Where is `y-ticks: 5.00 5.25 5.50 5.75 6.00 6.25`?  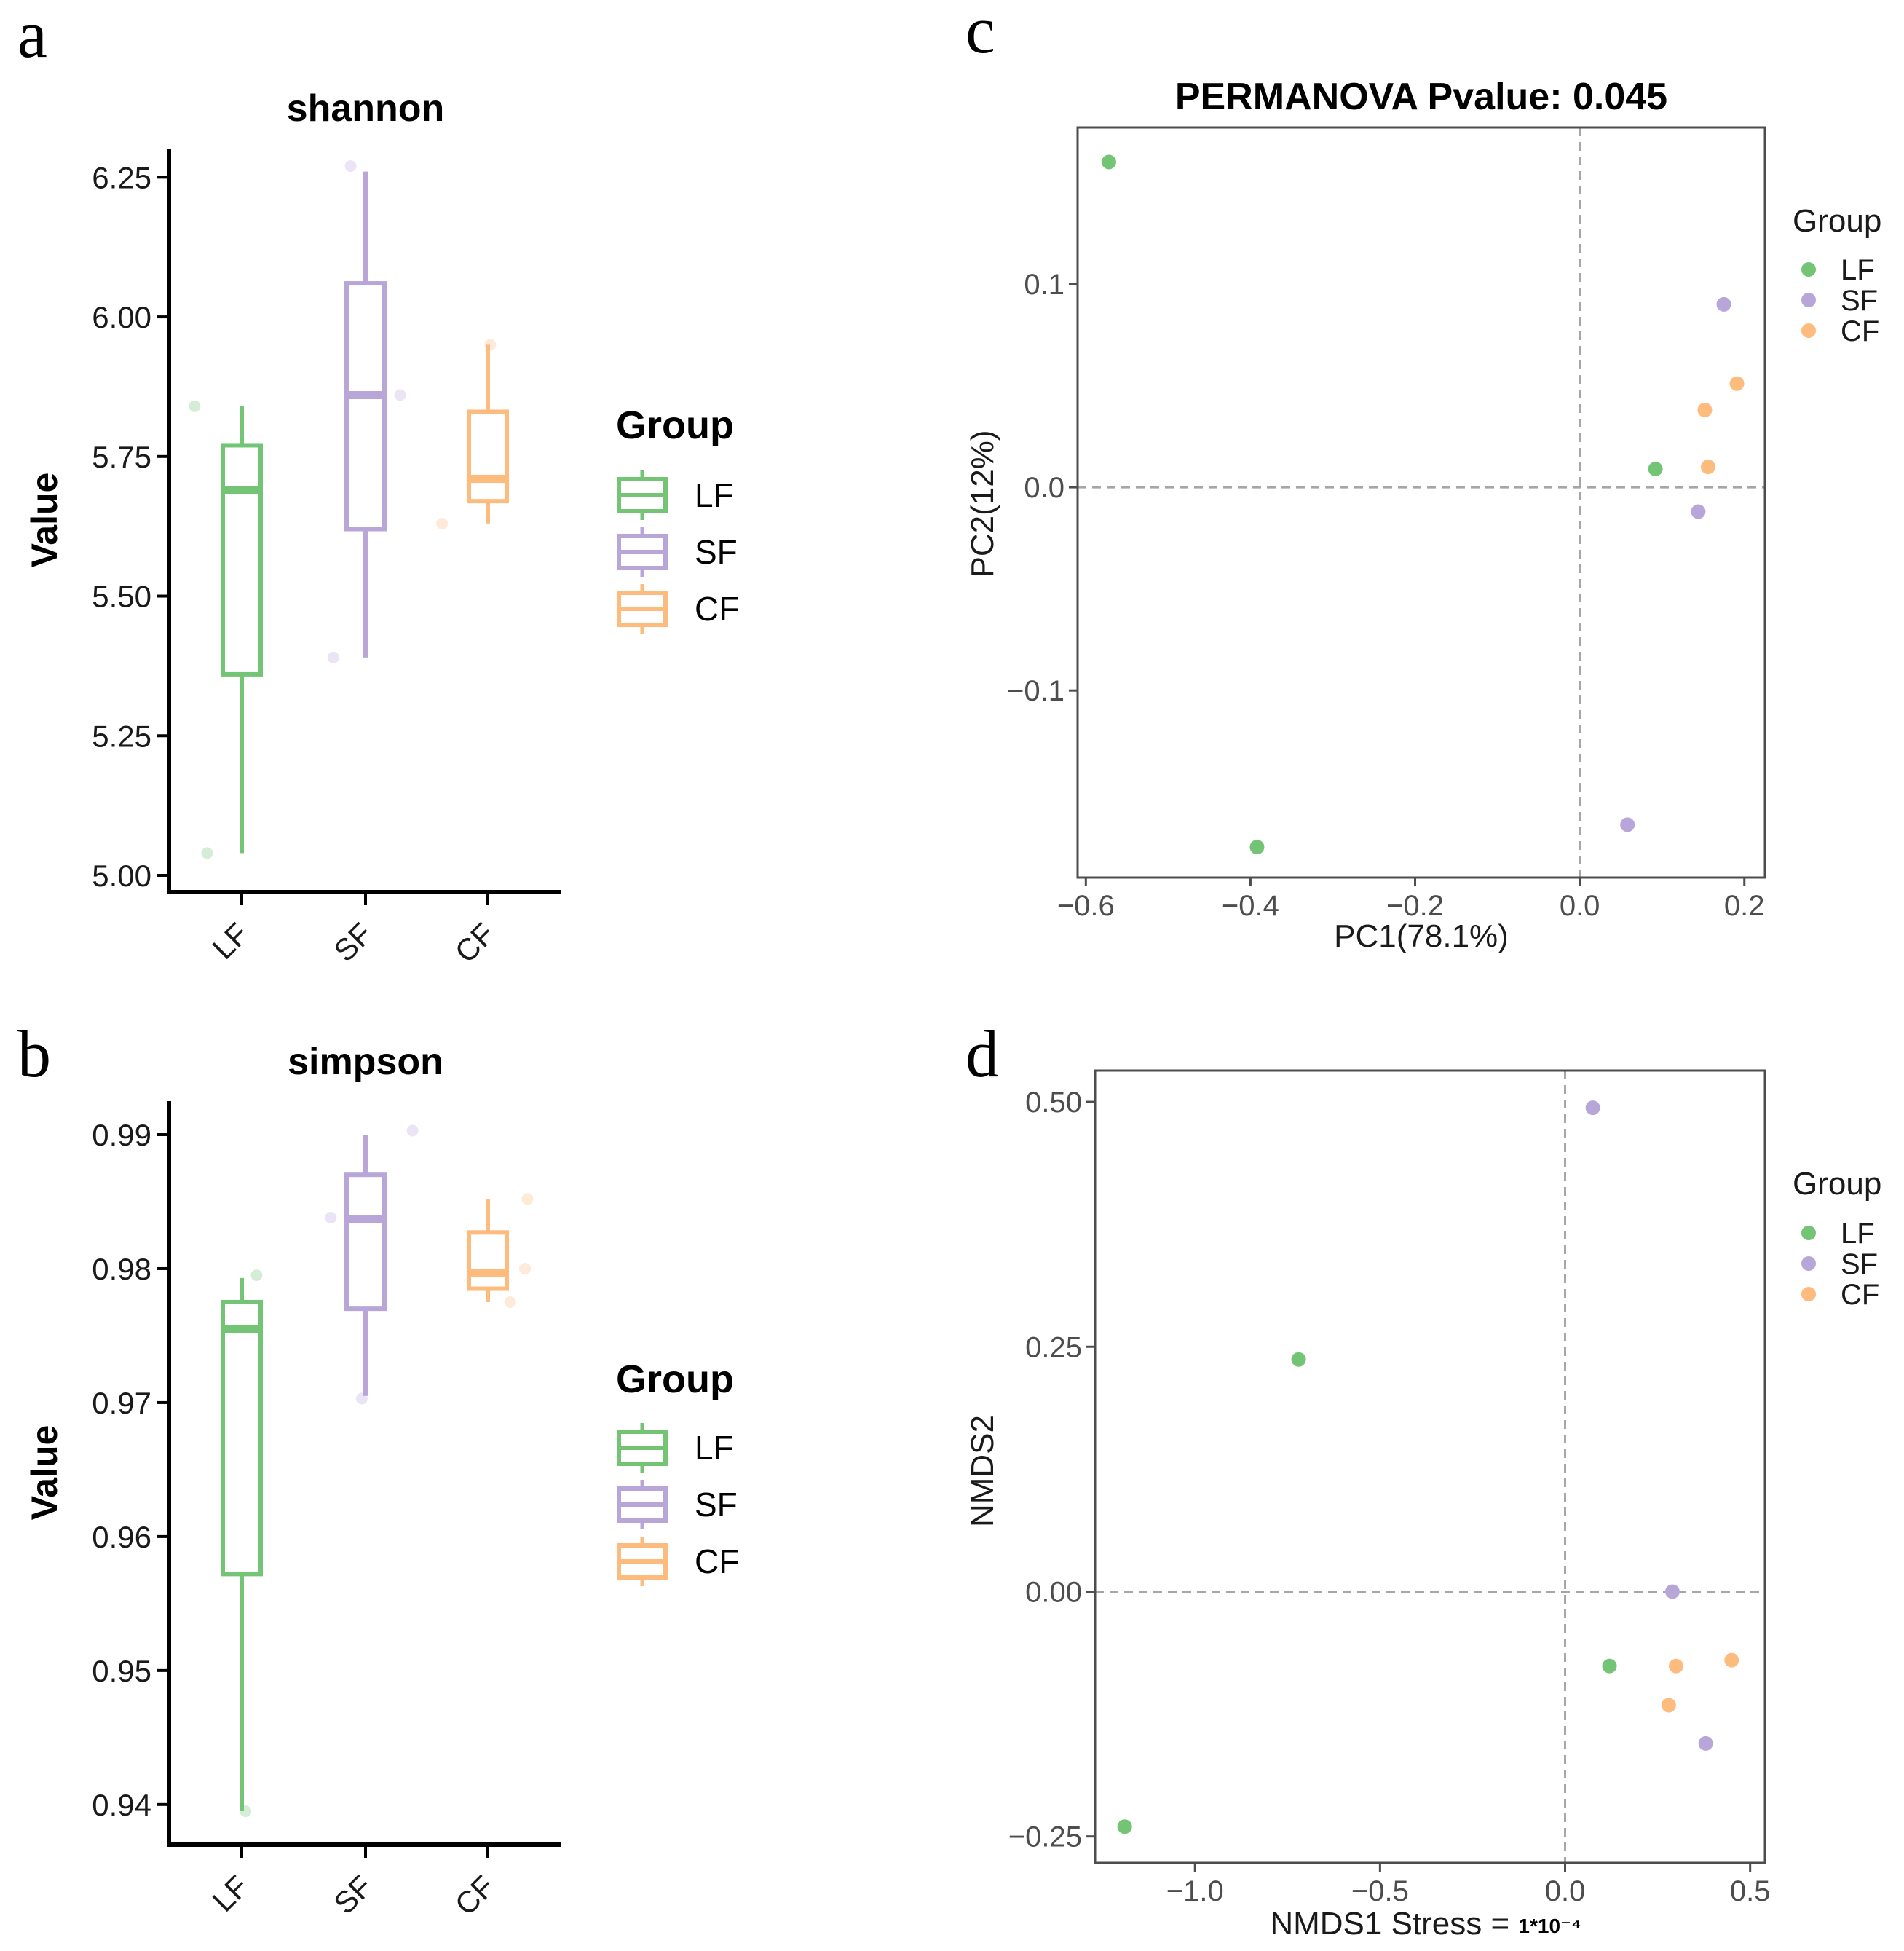
y-ticks: 5.00 5.25 5.50 5.75 6.00 6.25 is located at coordinates (130, 526).